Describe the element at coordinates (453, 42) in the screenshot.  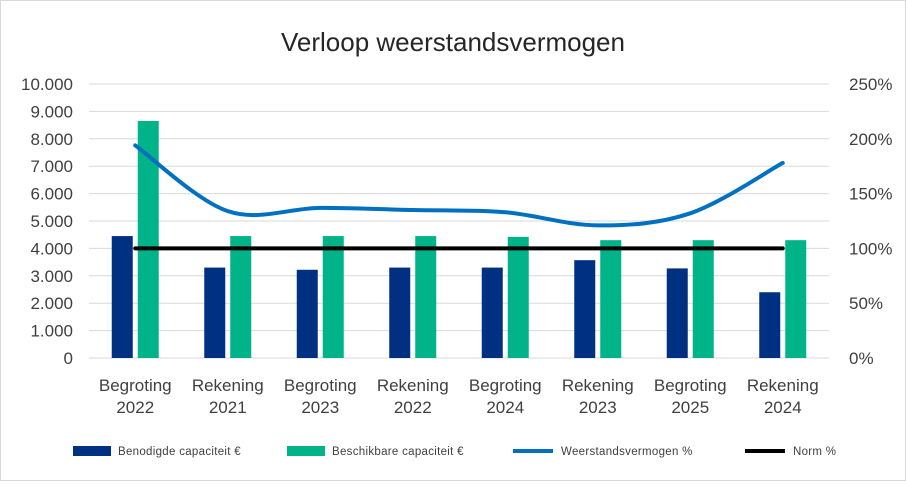
I see `chart-title: Verloop weerstandsvermogen` at that location.